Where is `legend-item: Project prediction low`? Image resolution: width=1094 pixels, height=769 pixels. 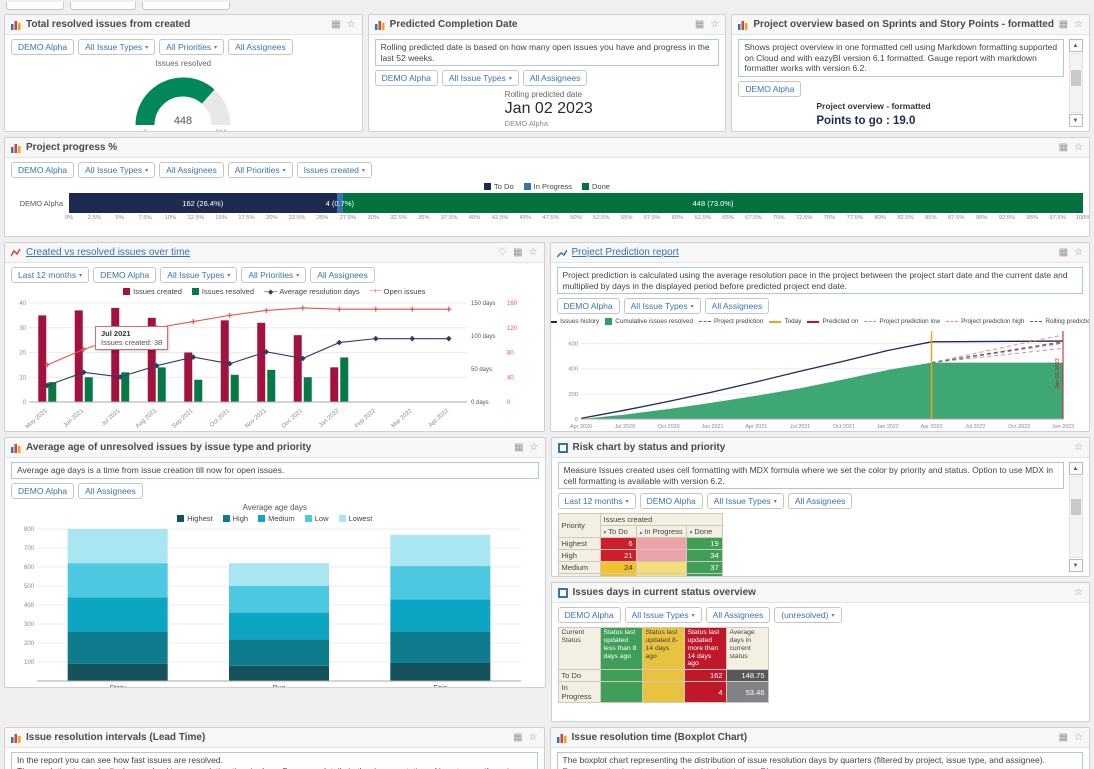 legend-item: Project prediction low is located at coordinates (902, 321).